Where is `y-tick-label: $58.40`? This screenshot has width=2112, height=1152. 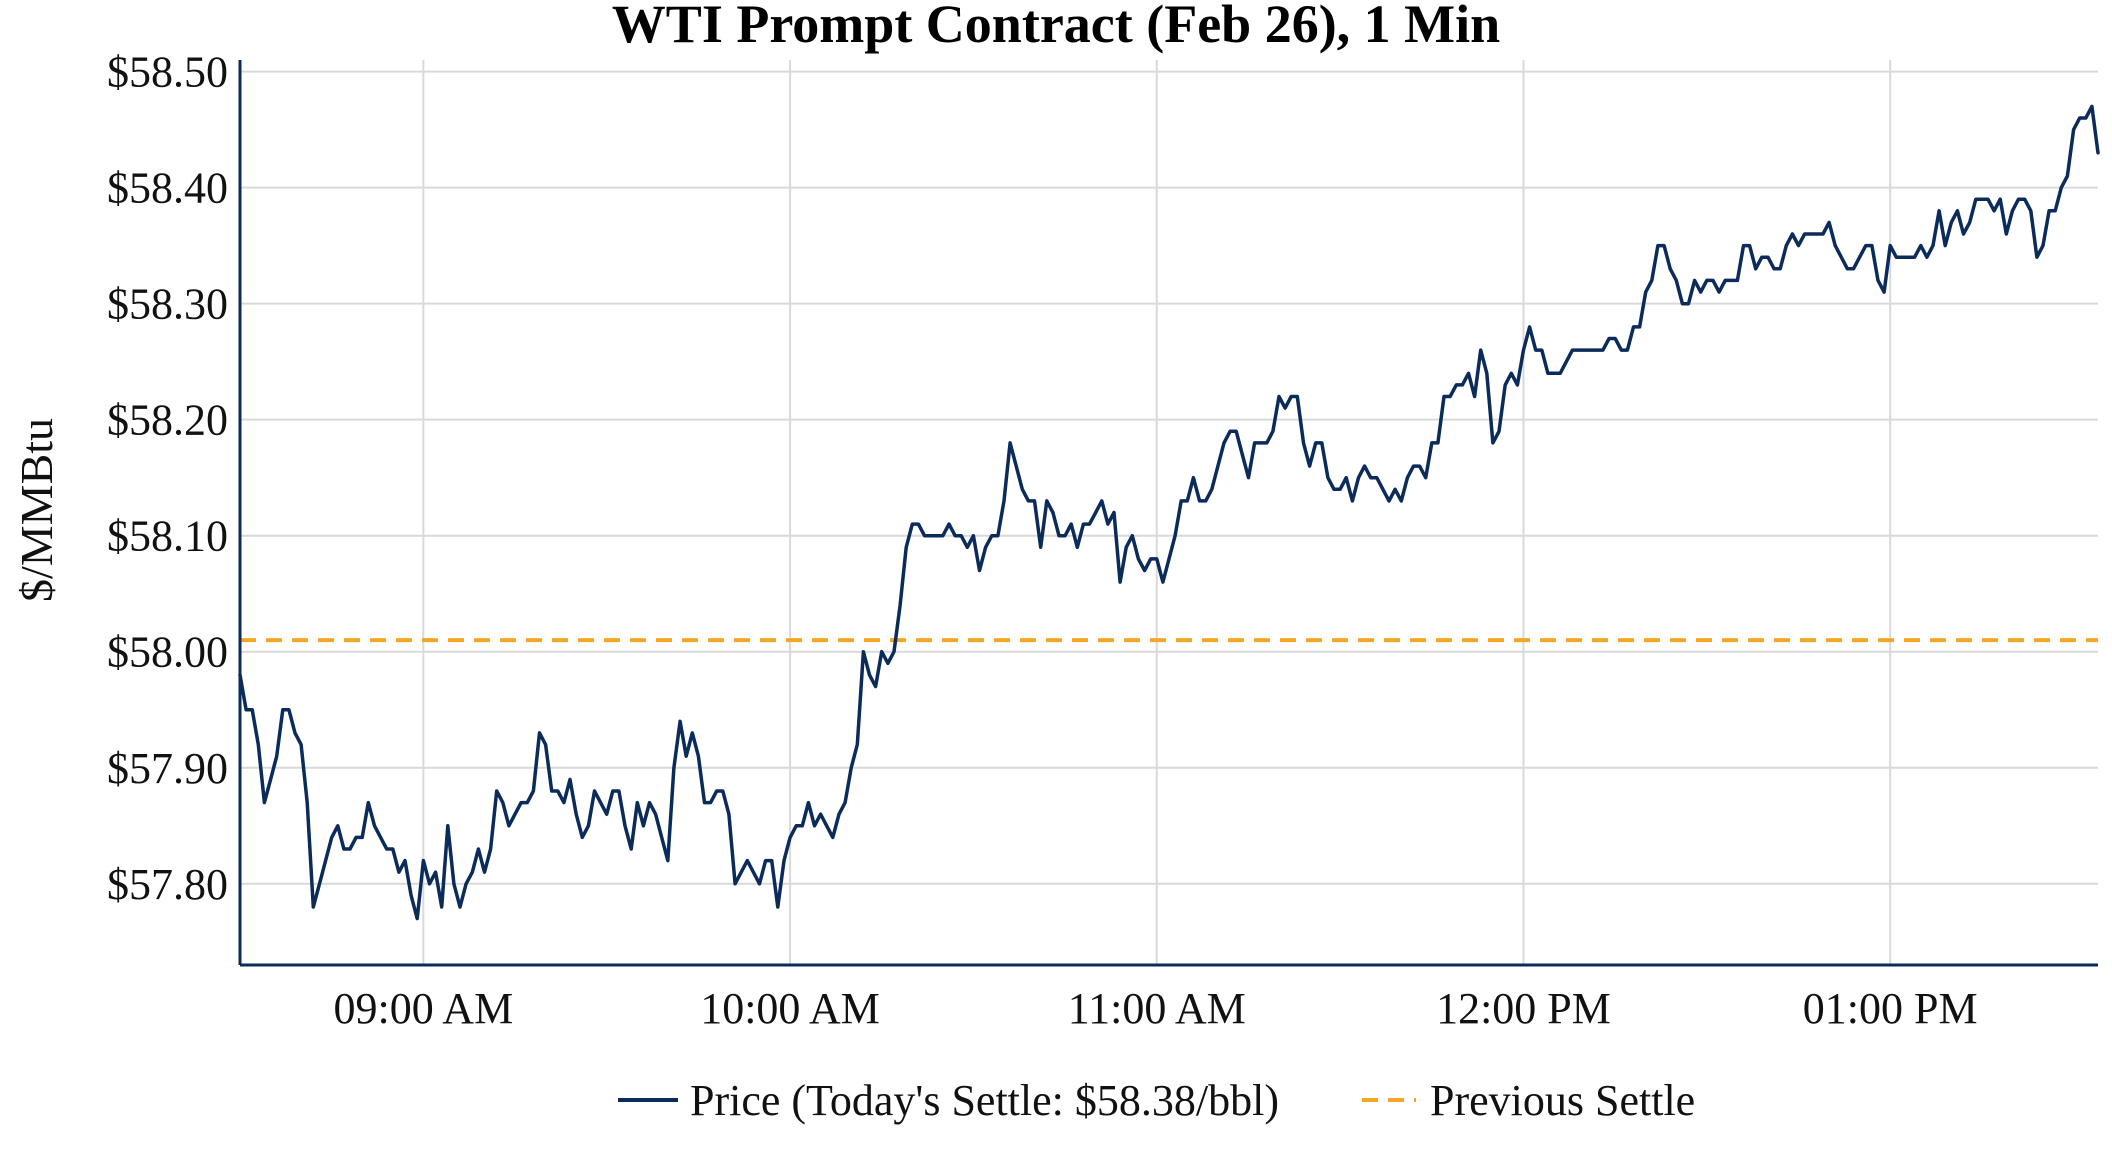
y-tick-label: $58.40 is located at coordinates (167, 188).